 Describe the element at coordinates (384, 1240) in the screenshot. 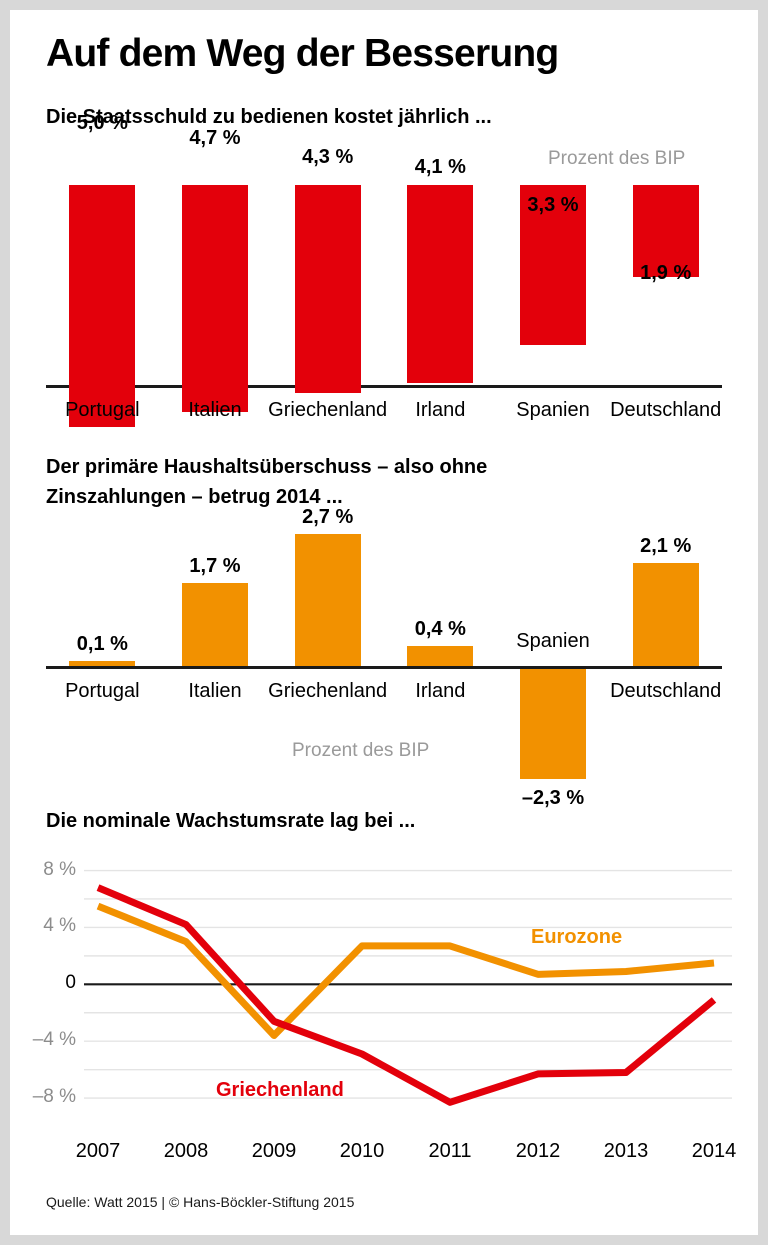

I see `frame-border-bottom` at that location.